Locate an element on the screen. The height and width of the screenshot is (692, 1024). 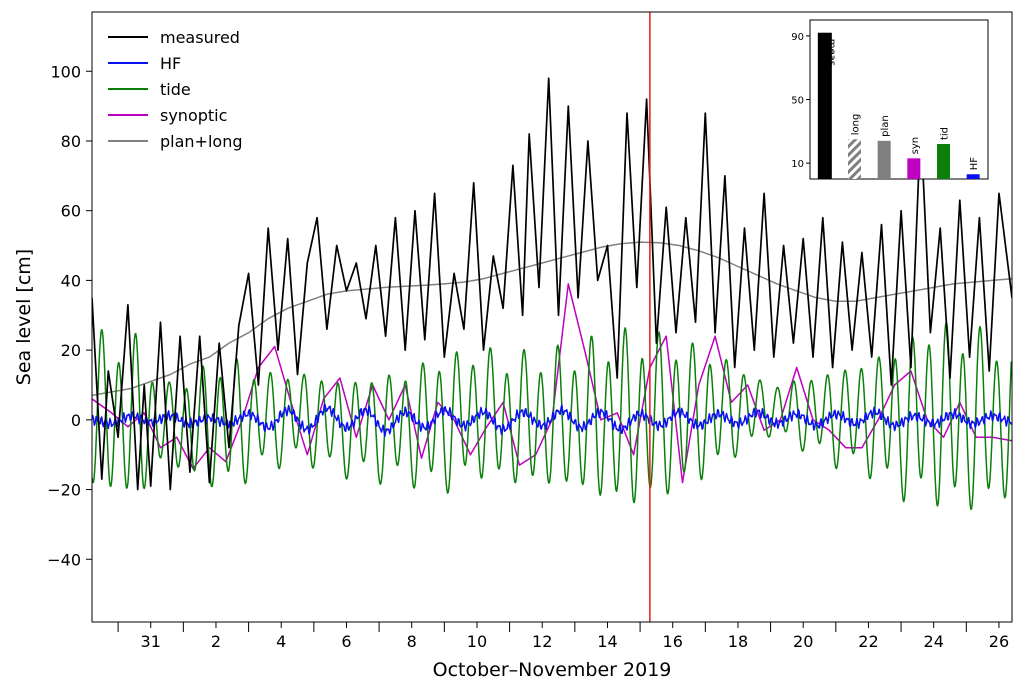
inset-bar-hf is located at coordinates (973, 176).